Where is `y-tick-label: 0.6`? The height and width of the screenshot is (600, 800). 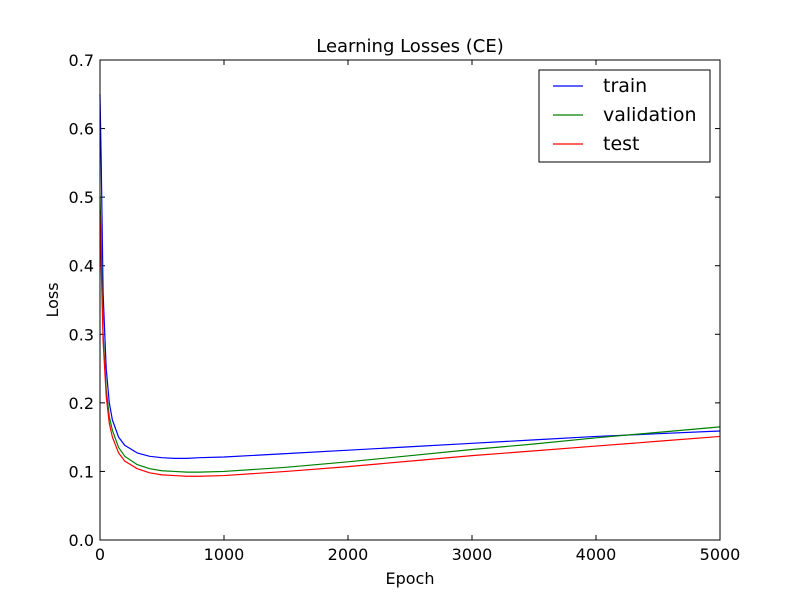
y-tick-label: 0.6 is located at coordinates (81, 129).